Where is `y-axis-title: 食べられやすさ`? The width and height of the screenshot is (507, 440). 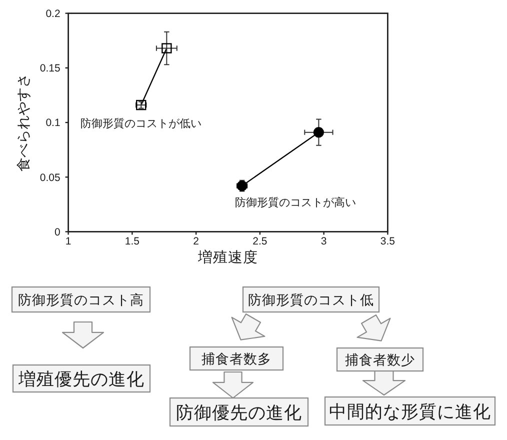 y-axis-title: 食べられやすさ is located at coordinates (23, 123).